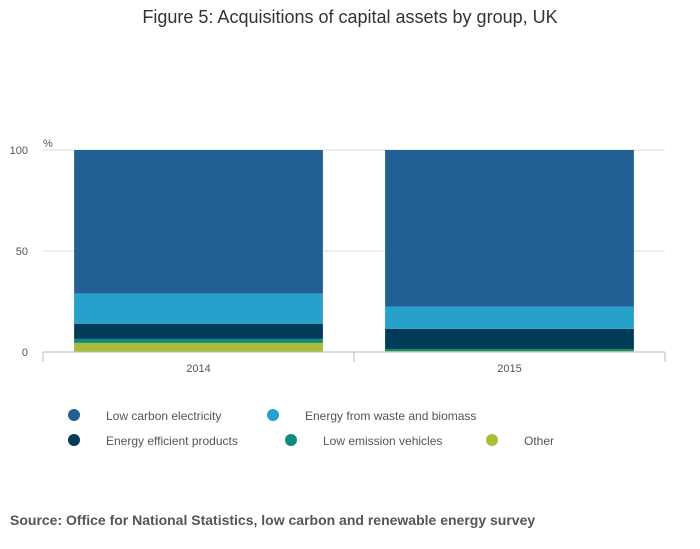 The image size is (700, 549). I want to click on legend-label: Low emission vehicles, so click(382, 441).